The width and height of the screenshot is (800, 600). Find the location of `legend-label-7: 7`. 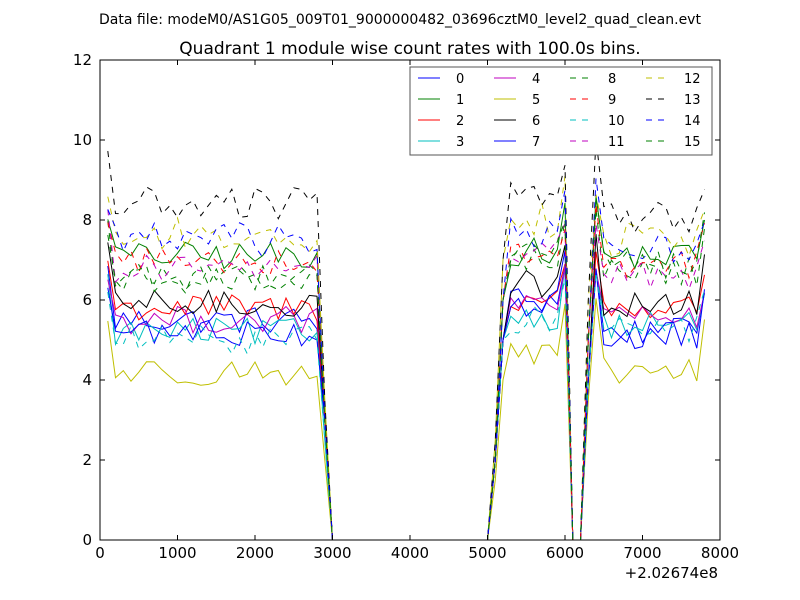

legend-label-7: 7 is located at coordinates (536, 142).